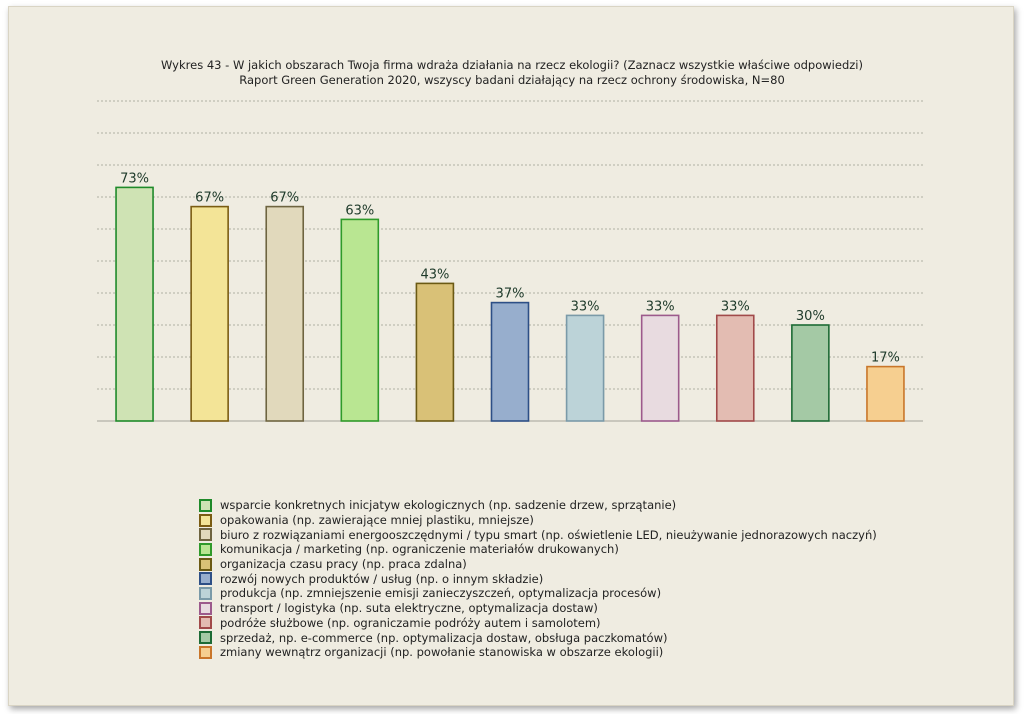 The height and width of the screenshot is (714, 1024). Describe the element at coordinates (510, 294) in the screenshot. I see `data-label: 37%` at that location.